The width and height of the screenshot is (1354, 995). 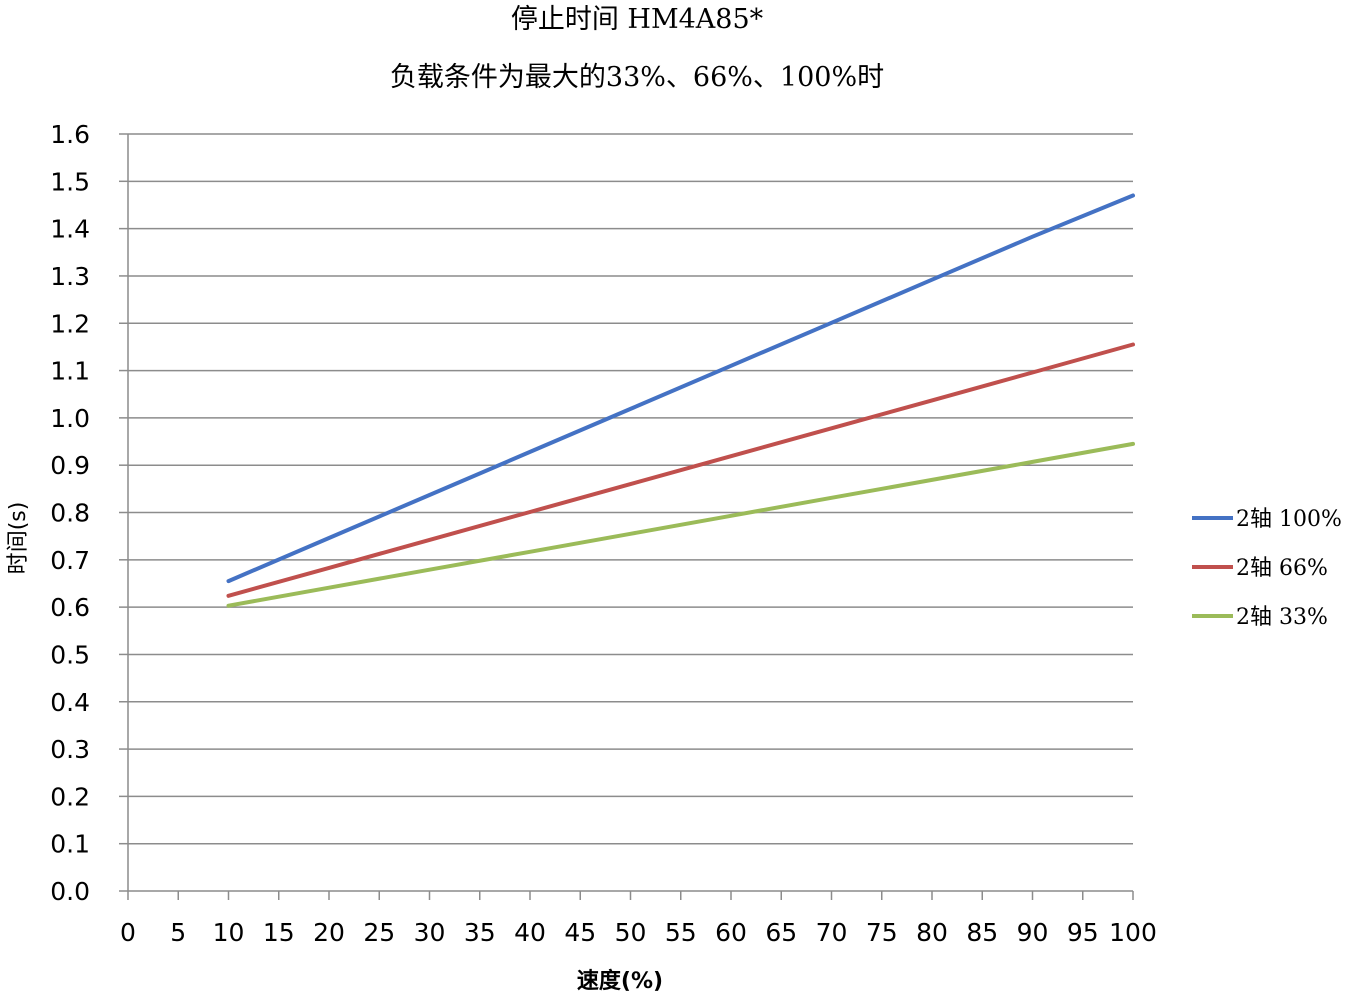 What do you see at coordinates (70, 654) in the screenshot?
I see `y-tick-label: 0.5` at bounding box center [70, 654].